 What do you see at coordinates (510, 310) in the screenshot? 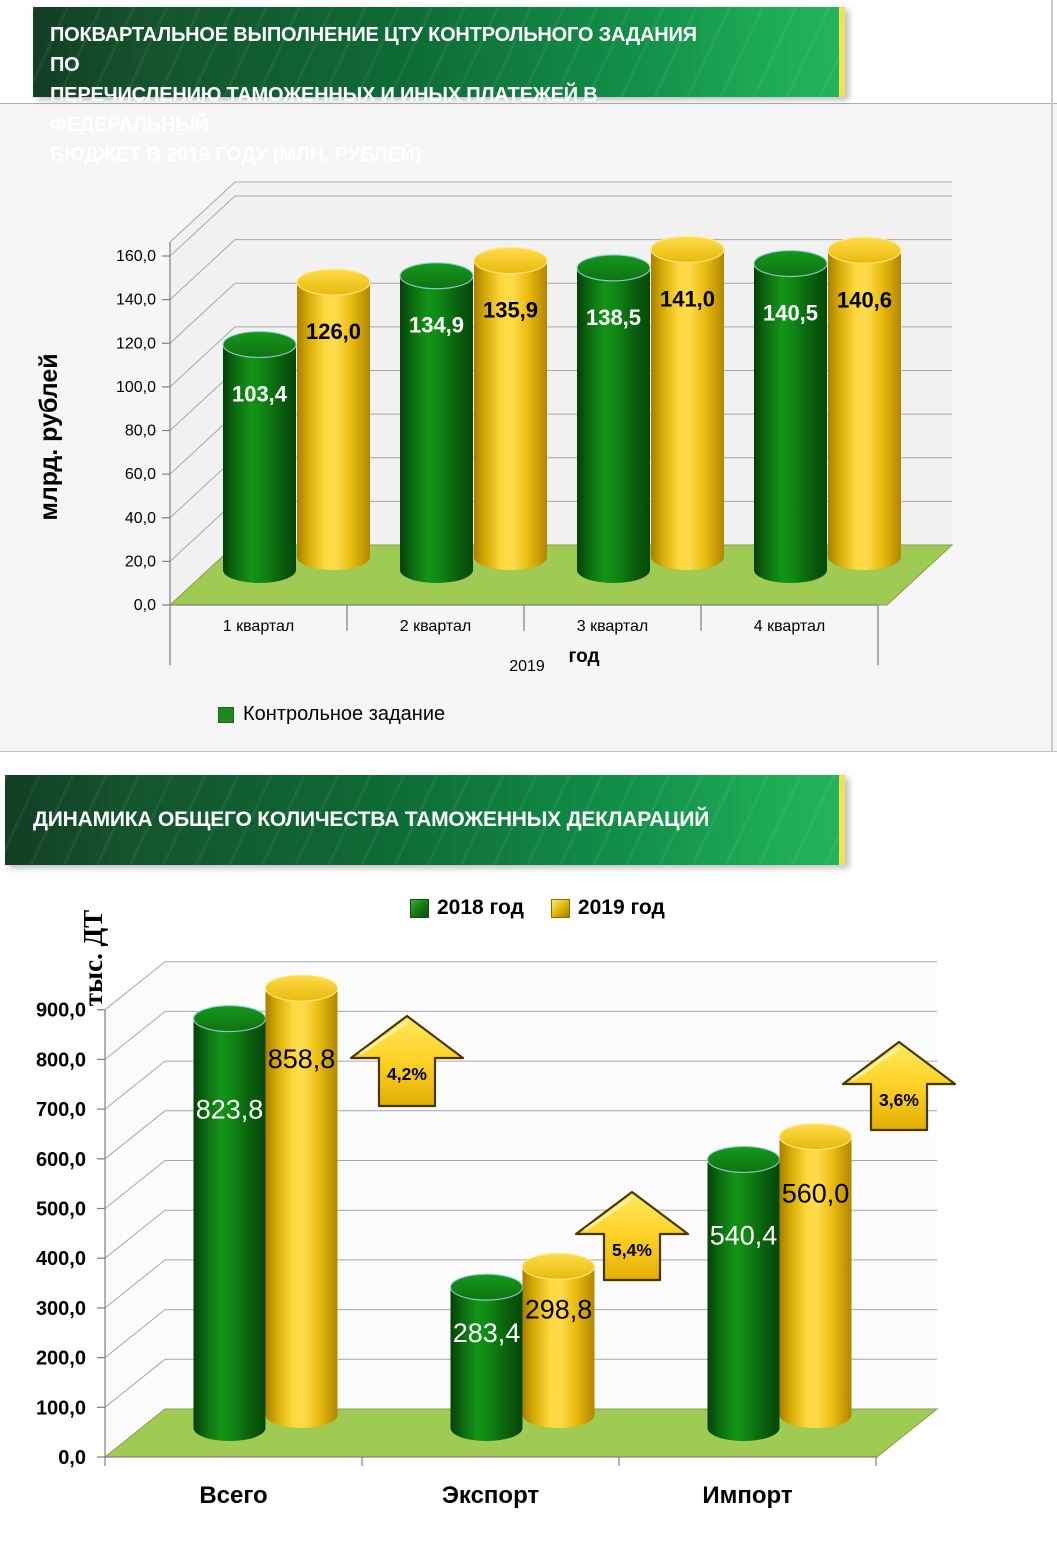
I see `value-label: 135,9` at bounding box center [510, 310].